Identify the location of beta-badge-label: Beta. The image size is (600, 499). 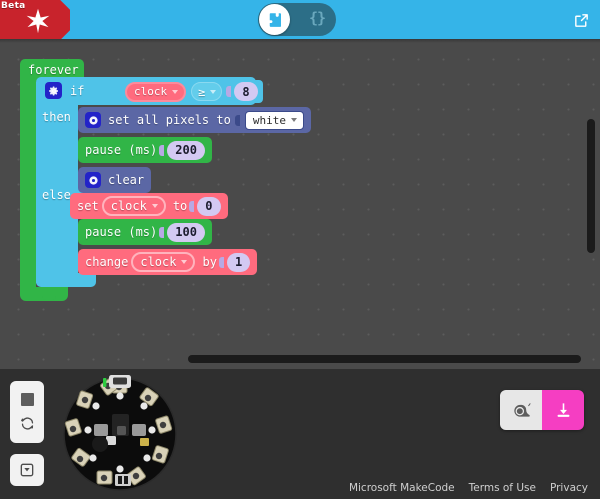
(13, 6).